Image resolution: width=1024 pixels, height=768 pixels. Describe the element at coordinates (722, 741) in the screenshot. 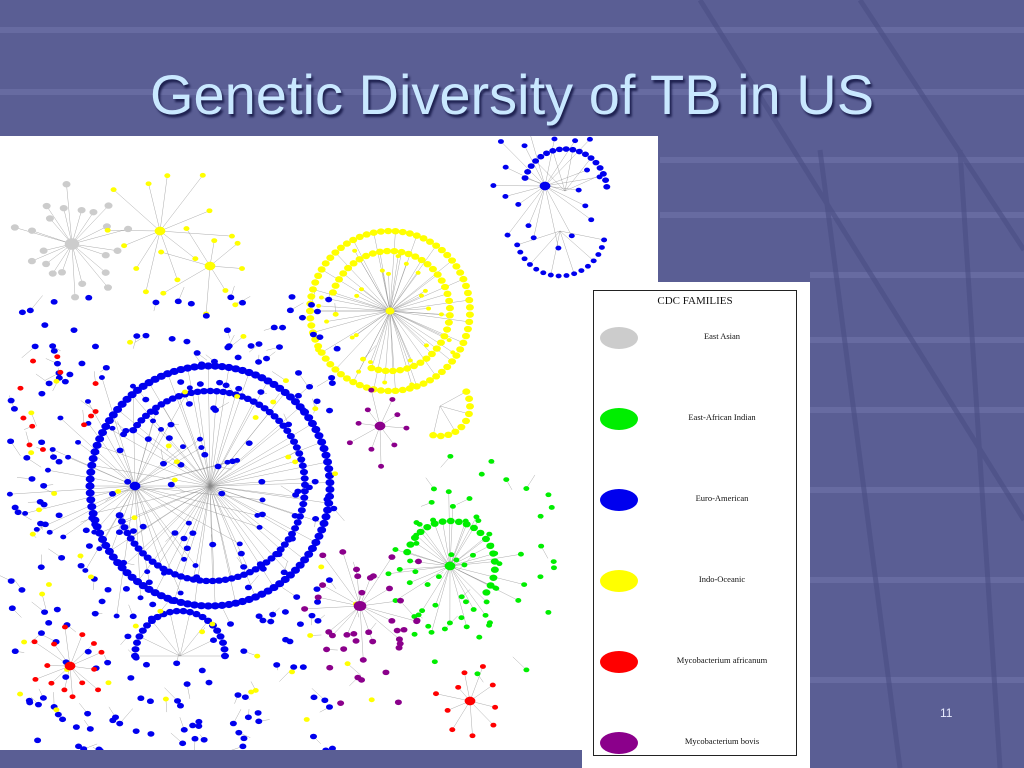

I see `legend-label: Mycobacterium bovis` at that location.